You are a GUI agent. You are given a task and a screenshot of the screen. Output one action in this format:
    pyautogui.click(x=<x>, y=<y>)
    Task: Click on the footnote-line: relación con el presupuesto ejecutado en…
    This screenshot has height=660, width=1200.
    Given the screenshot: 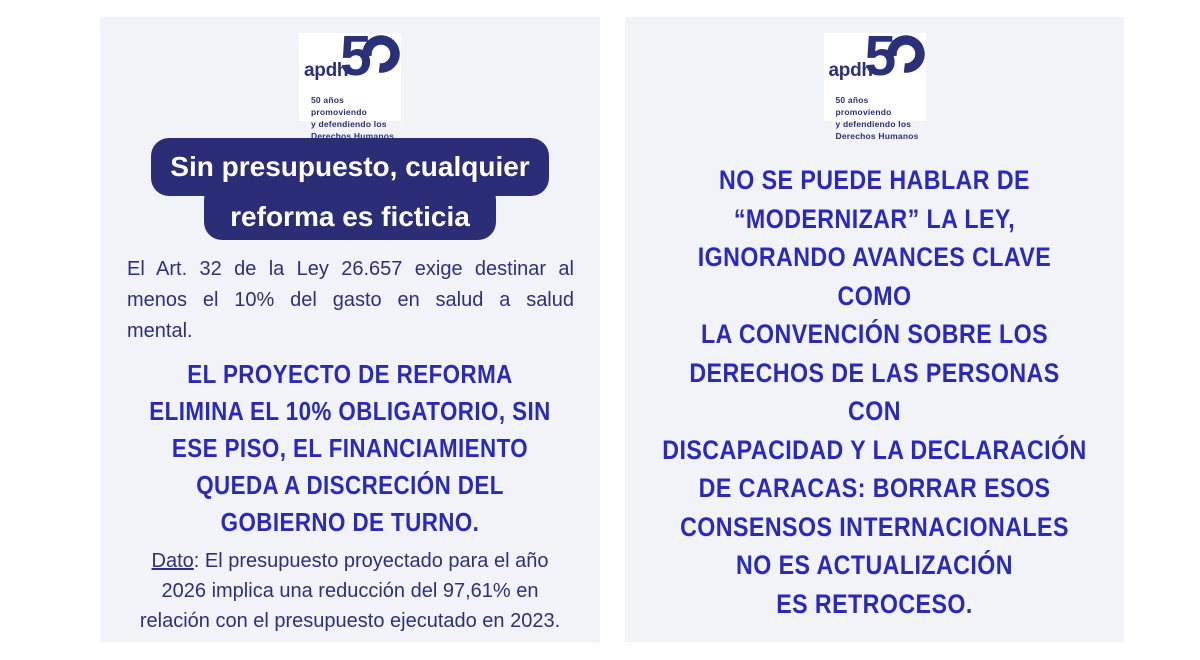 What is the action you would take?
    pyautogui.click(x=350, y=621)
    